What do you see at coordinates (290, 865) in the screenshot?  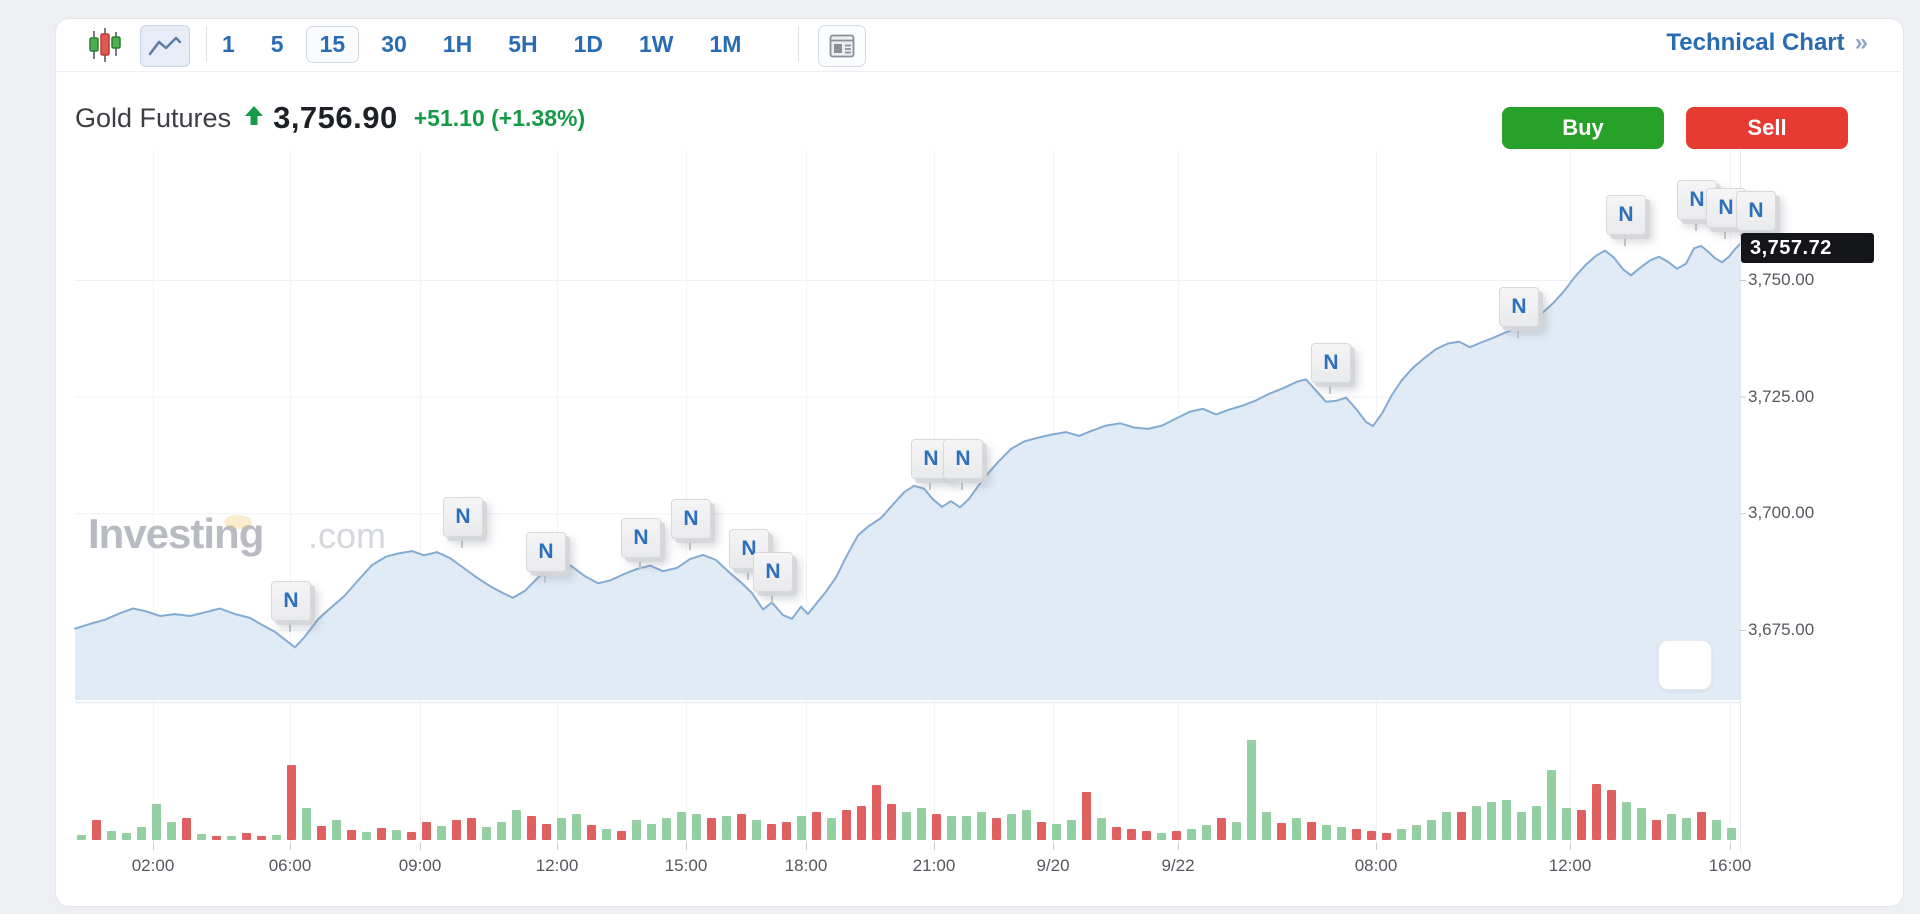 I see `time-axis-label: 06:00` at bounding box center [290, 865].